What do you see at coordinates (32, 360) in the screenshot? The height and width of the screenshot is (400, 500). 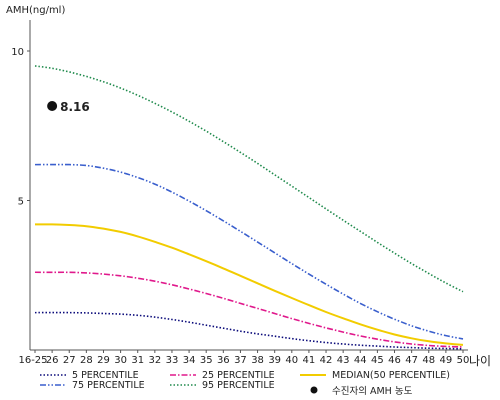 I see `x-tick-label: 16-25` at bounding box center [32, 360].